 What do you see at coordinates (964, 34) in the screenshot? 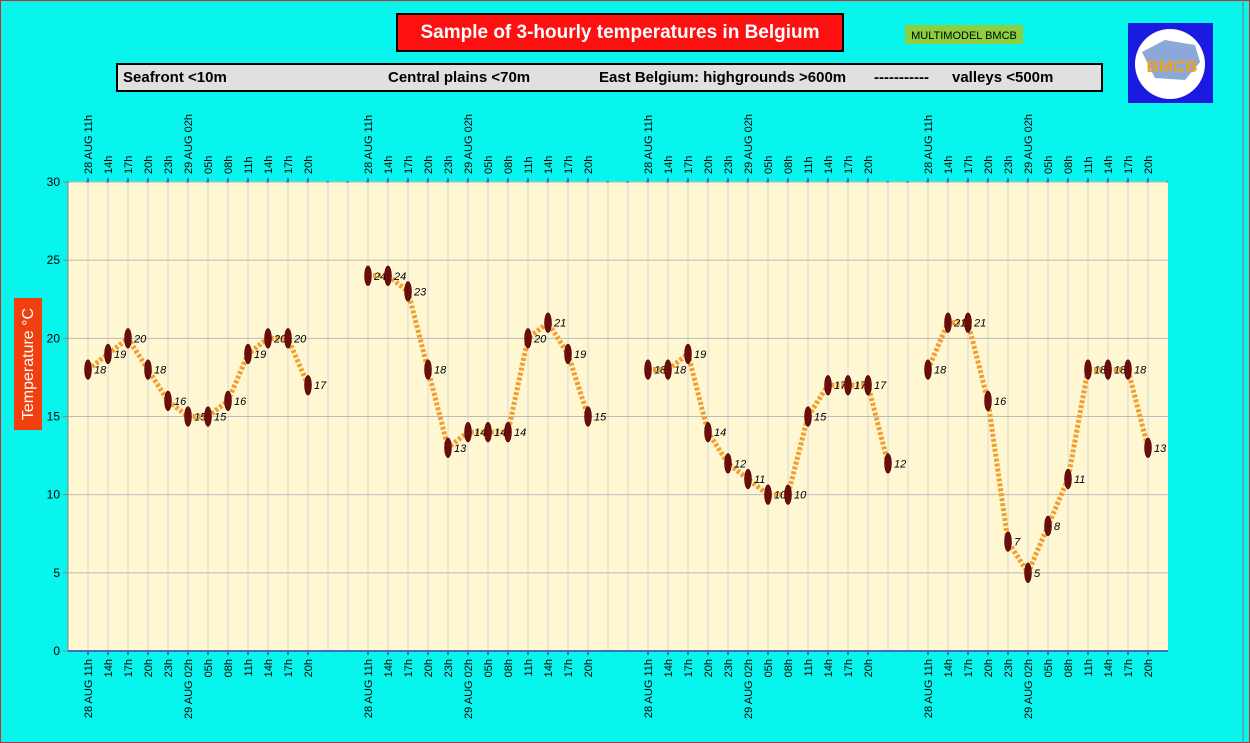
I see `badge-box` at bounding box center [964, 34].